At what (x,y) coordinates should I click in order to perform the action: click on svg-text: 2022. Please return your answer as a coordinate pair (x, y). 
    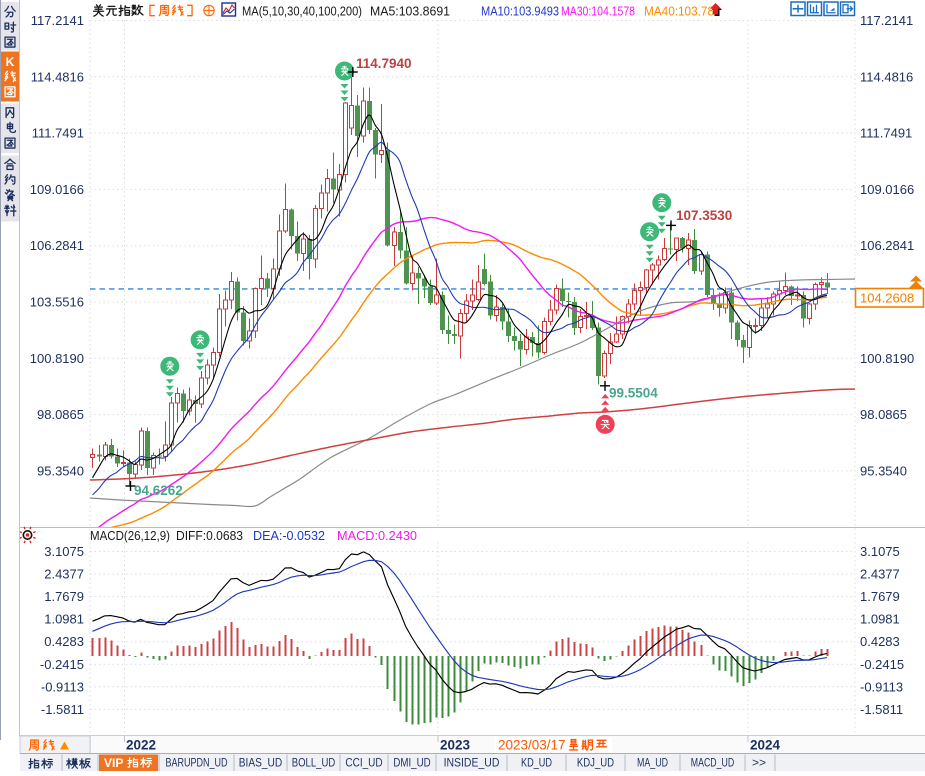
    Looking at the image, I should click on (141, 745).